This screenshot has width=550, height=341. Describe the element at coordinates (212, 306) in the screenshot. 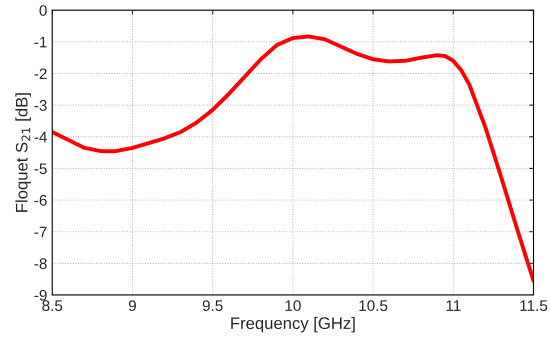

I see `x-tick-label: 9.5` at that location.